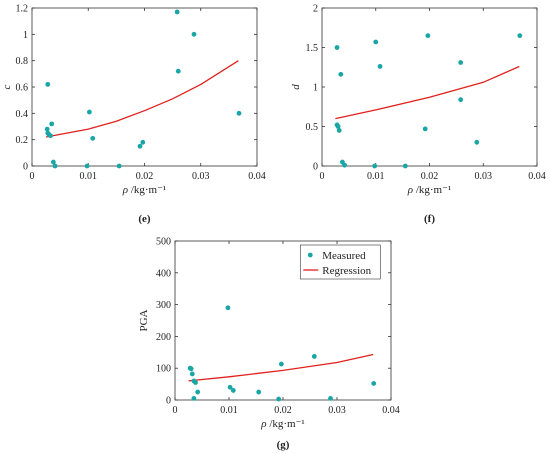  What do you see at coordinates (283, 445) in the screenshot?
I see `panel-label: (g)` at bounding box center [283, 445].